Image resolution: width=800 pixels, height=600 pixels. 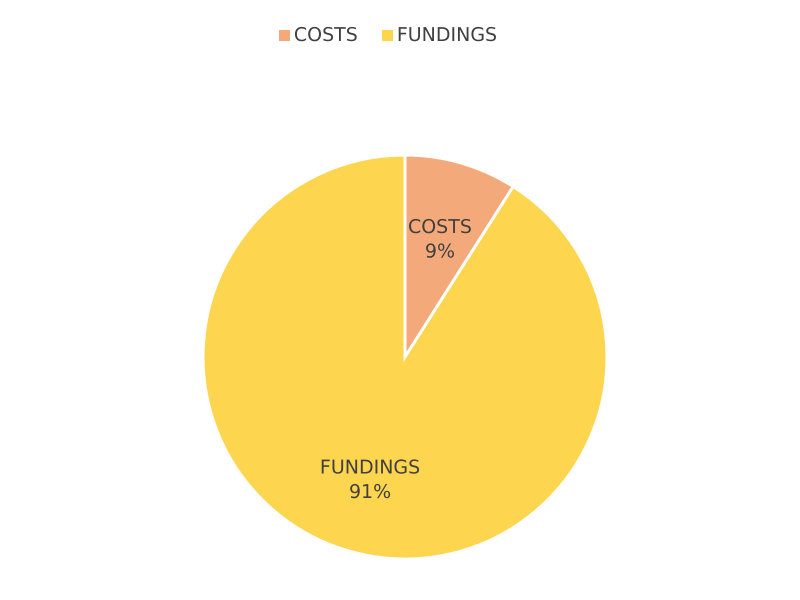 I want to click on slice-label: COSTS, so click(x=440, y=227).